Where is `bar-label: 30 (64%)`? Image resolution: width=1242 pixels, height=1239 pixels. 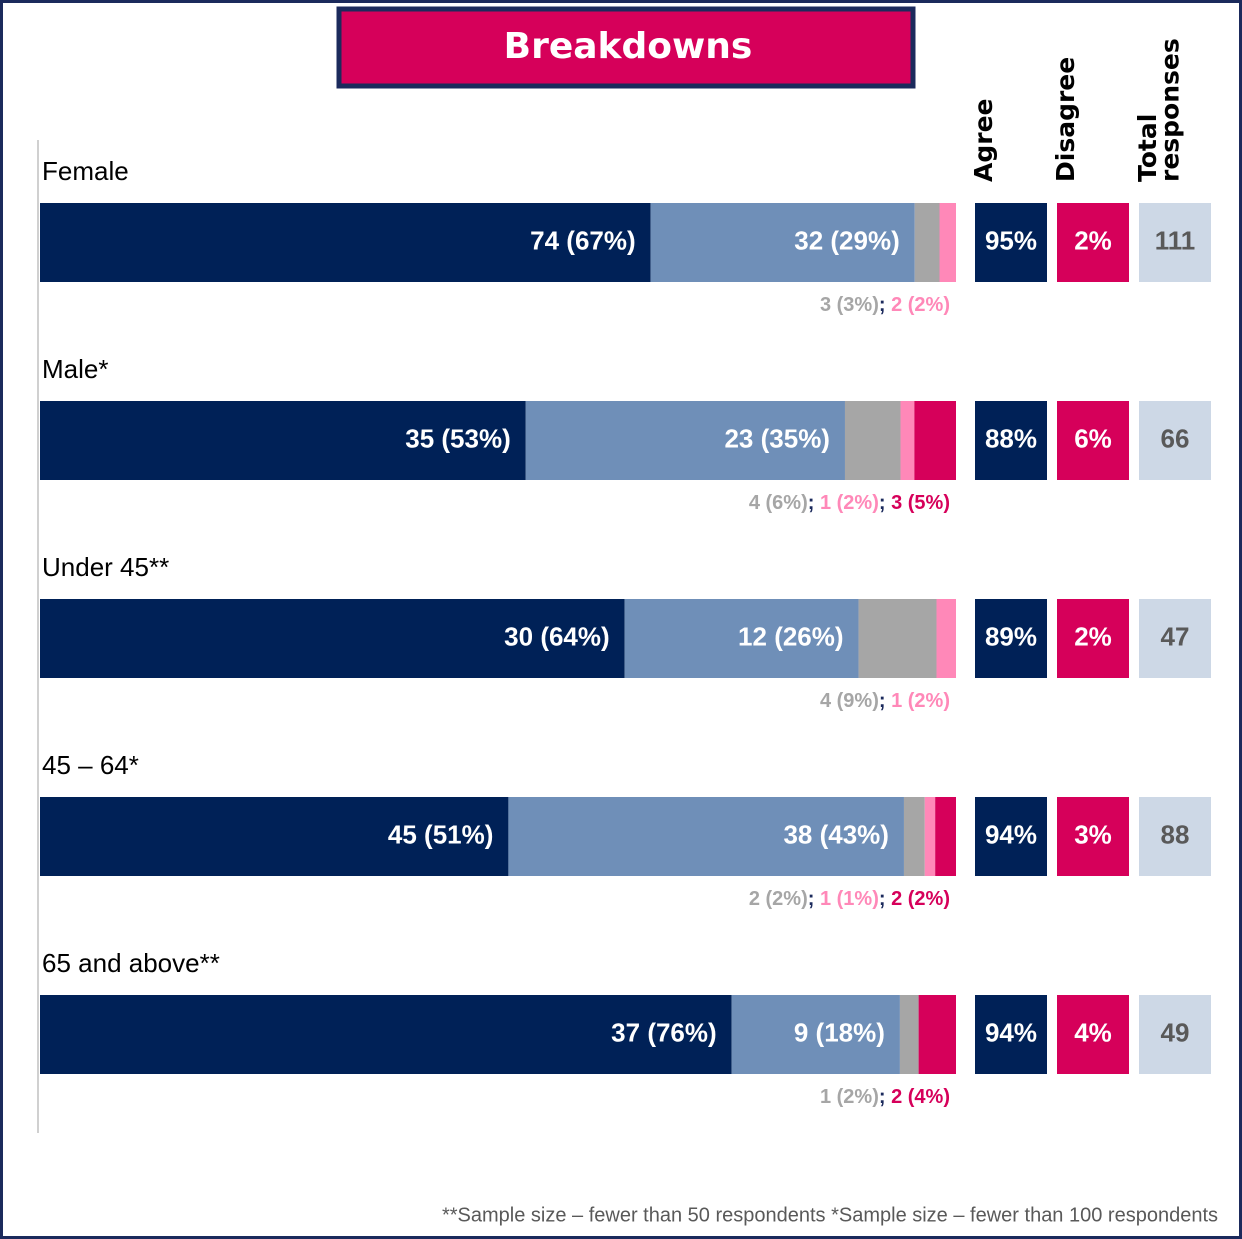 bar-label: 30 (64%) is located at coordinates (557, 636).